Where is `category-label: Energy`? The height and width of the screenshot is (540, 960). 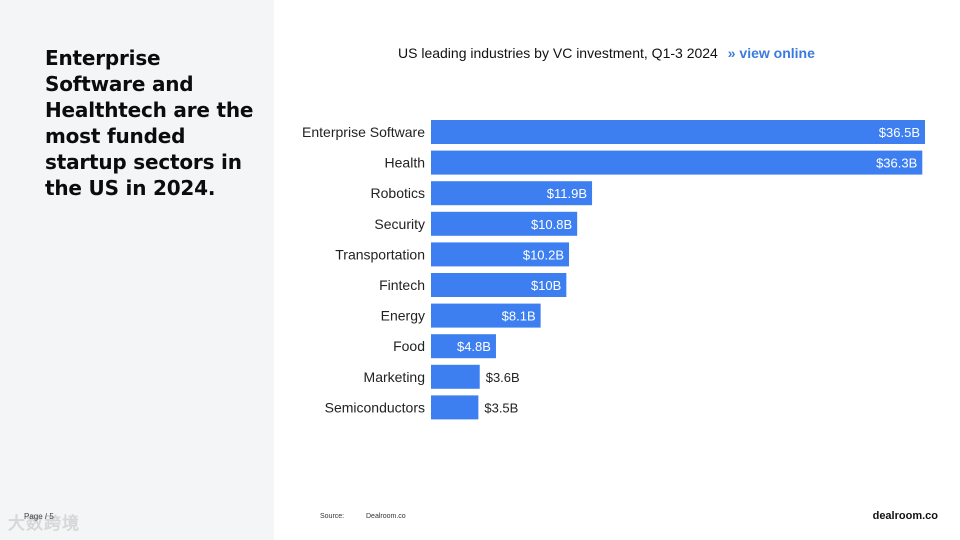
category-label: Energy is located at coordinates (403, 316).